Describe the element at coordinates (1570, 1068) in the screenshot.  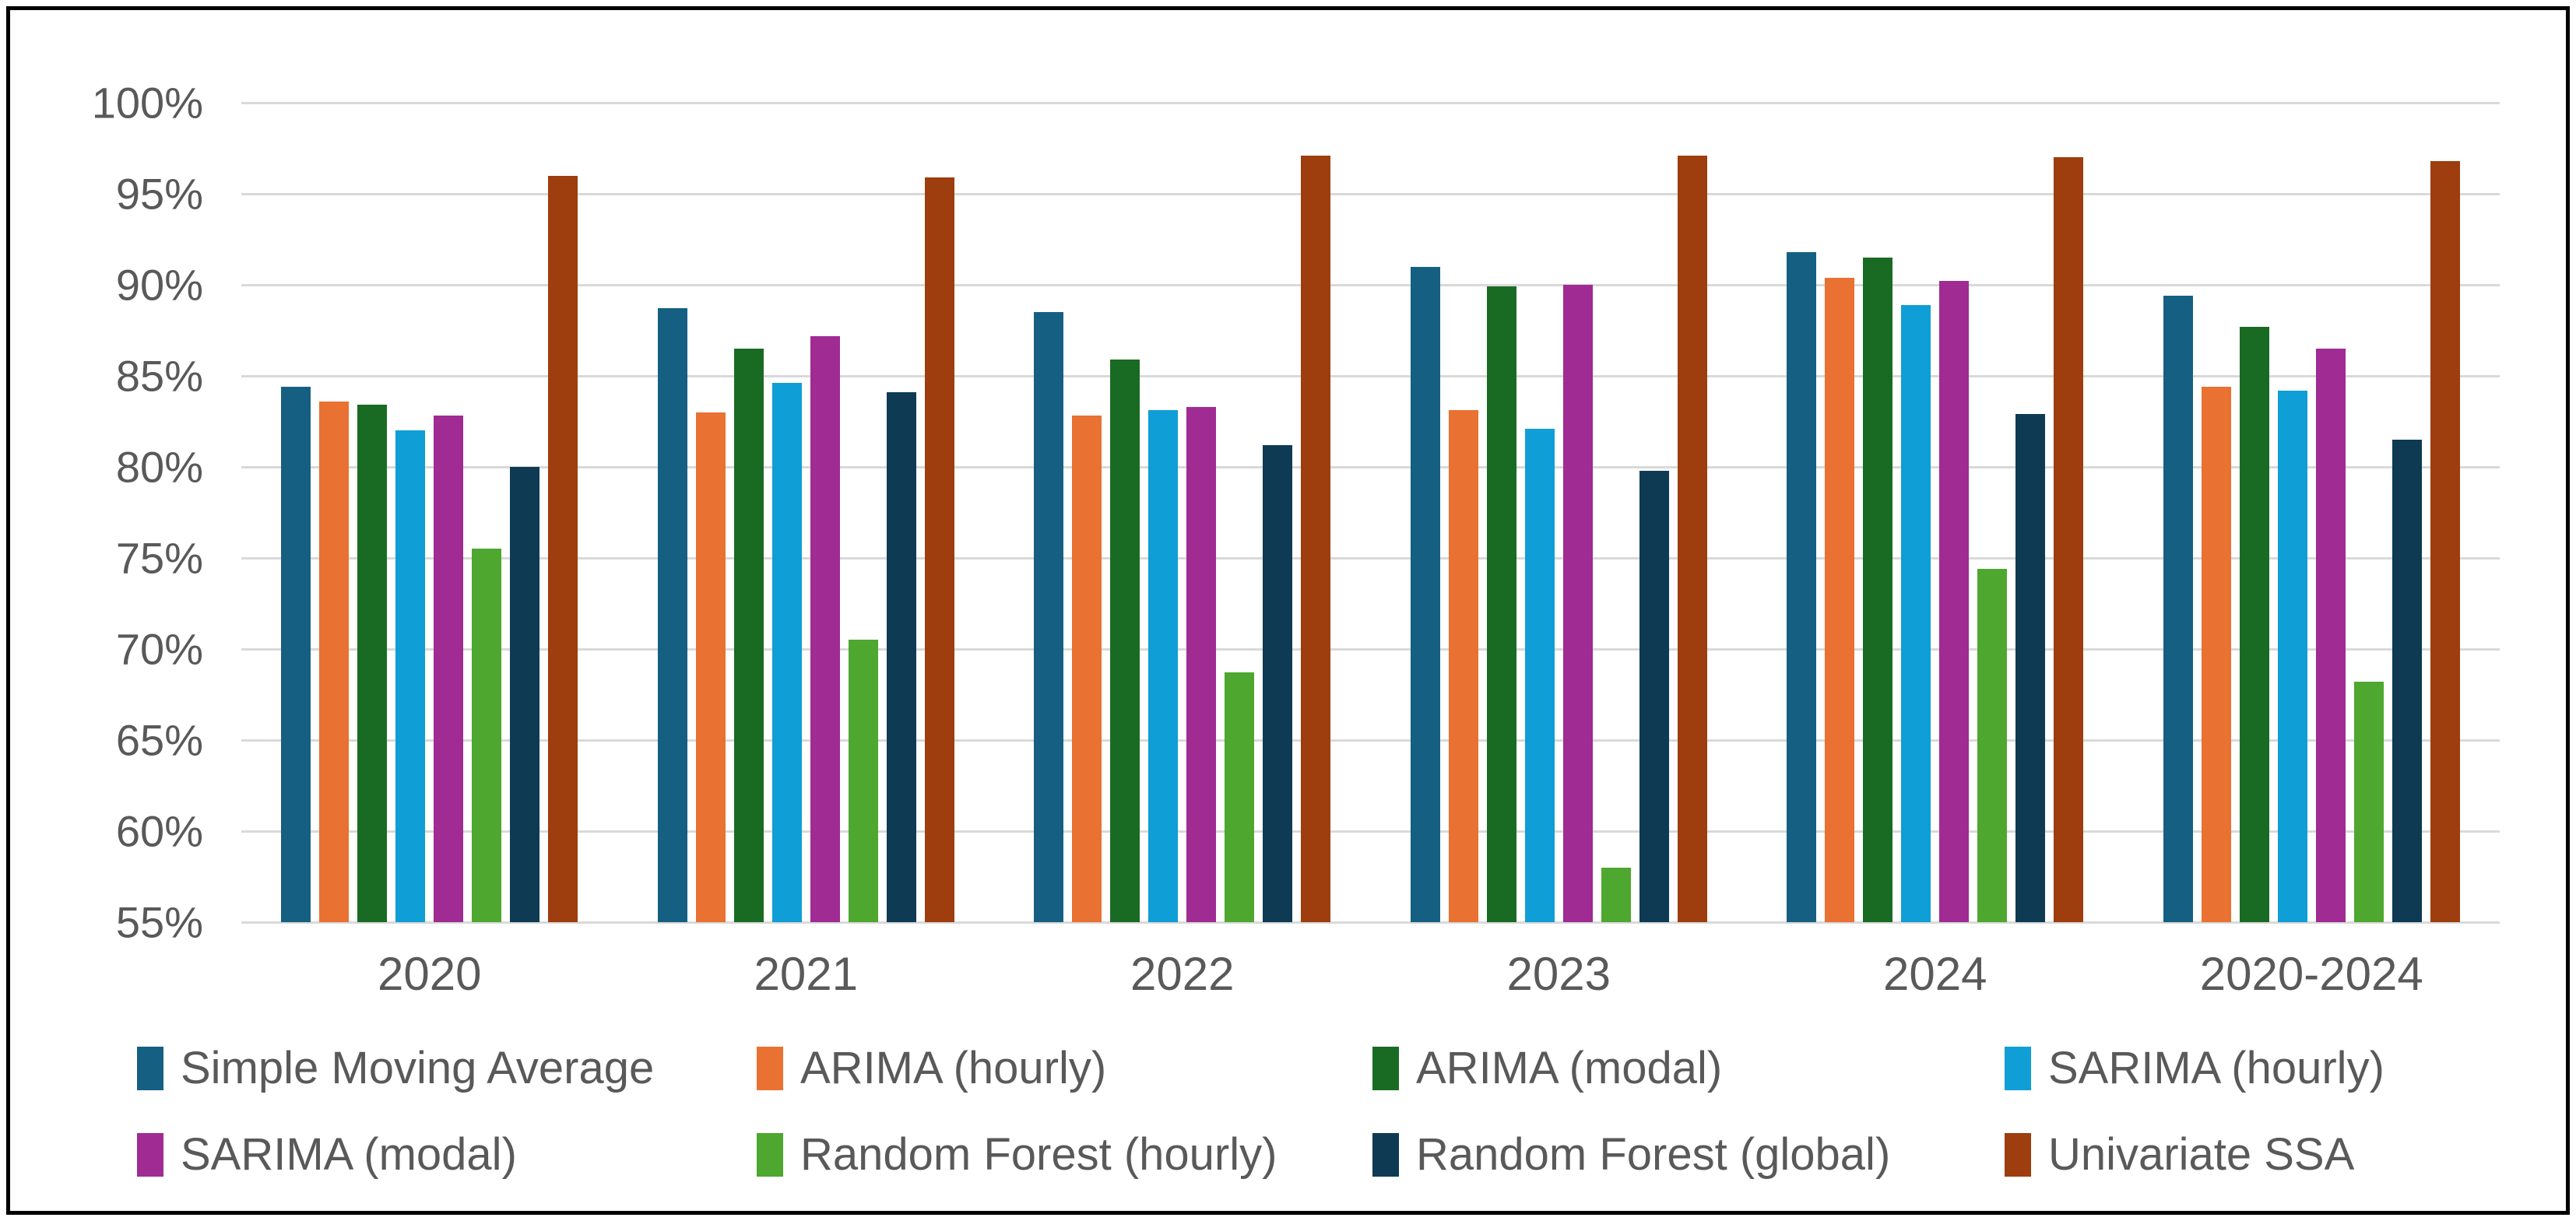
I see `legend-item-label: ARIMA (modal)` at that location.